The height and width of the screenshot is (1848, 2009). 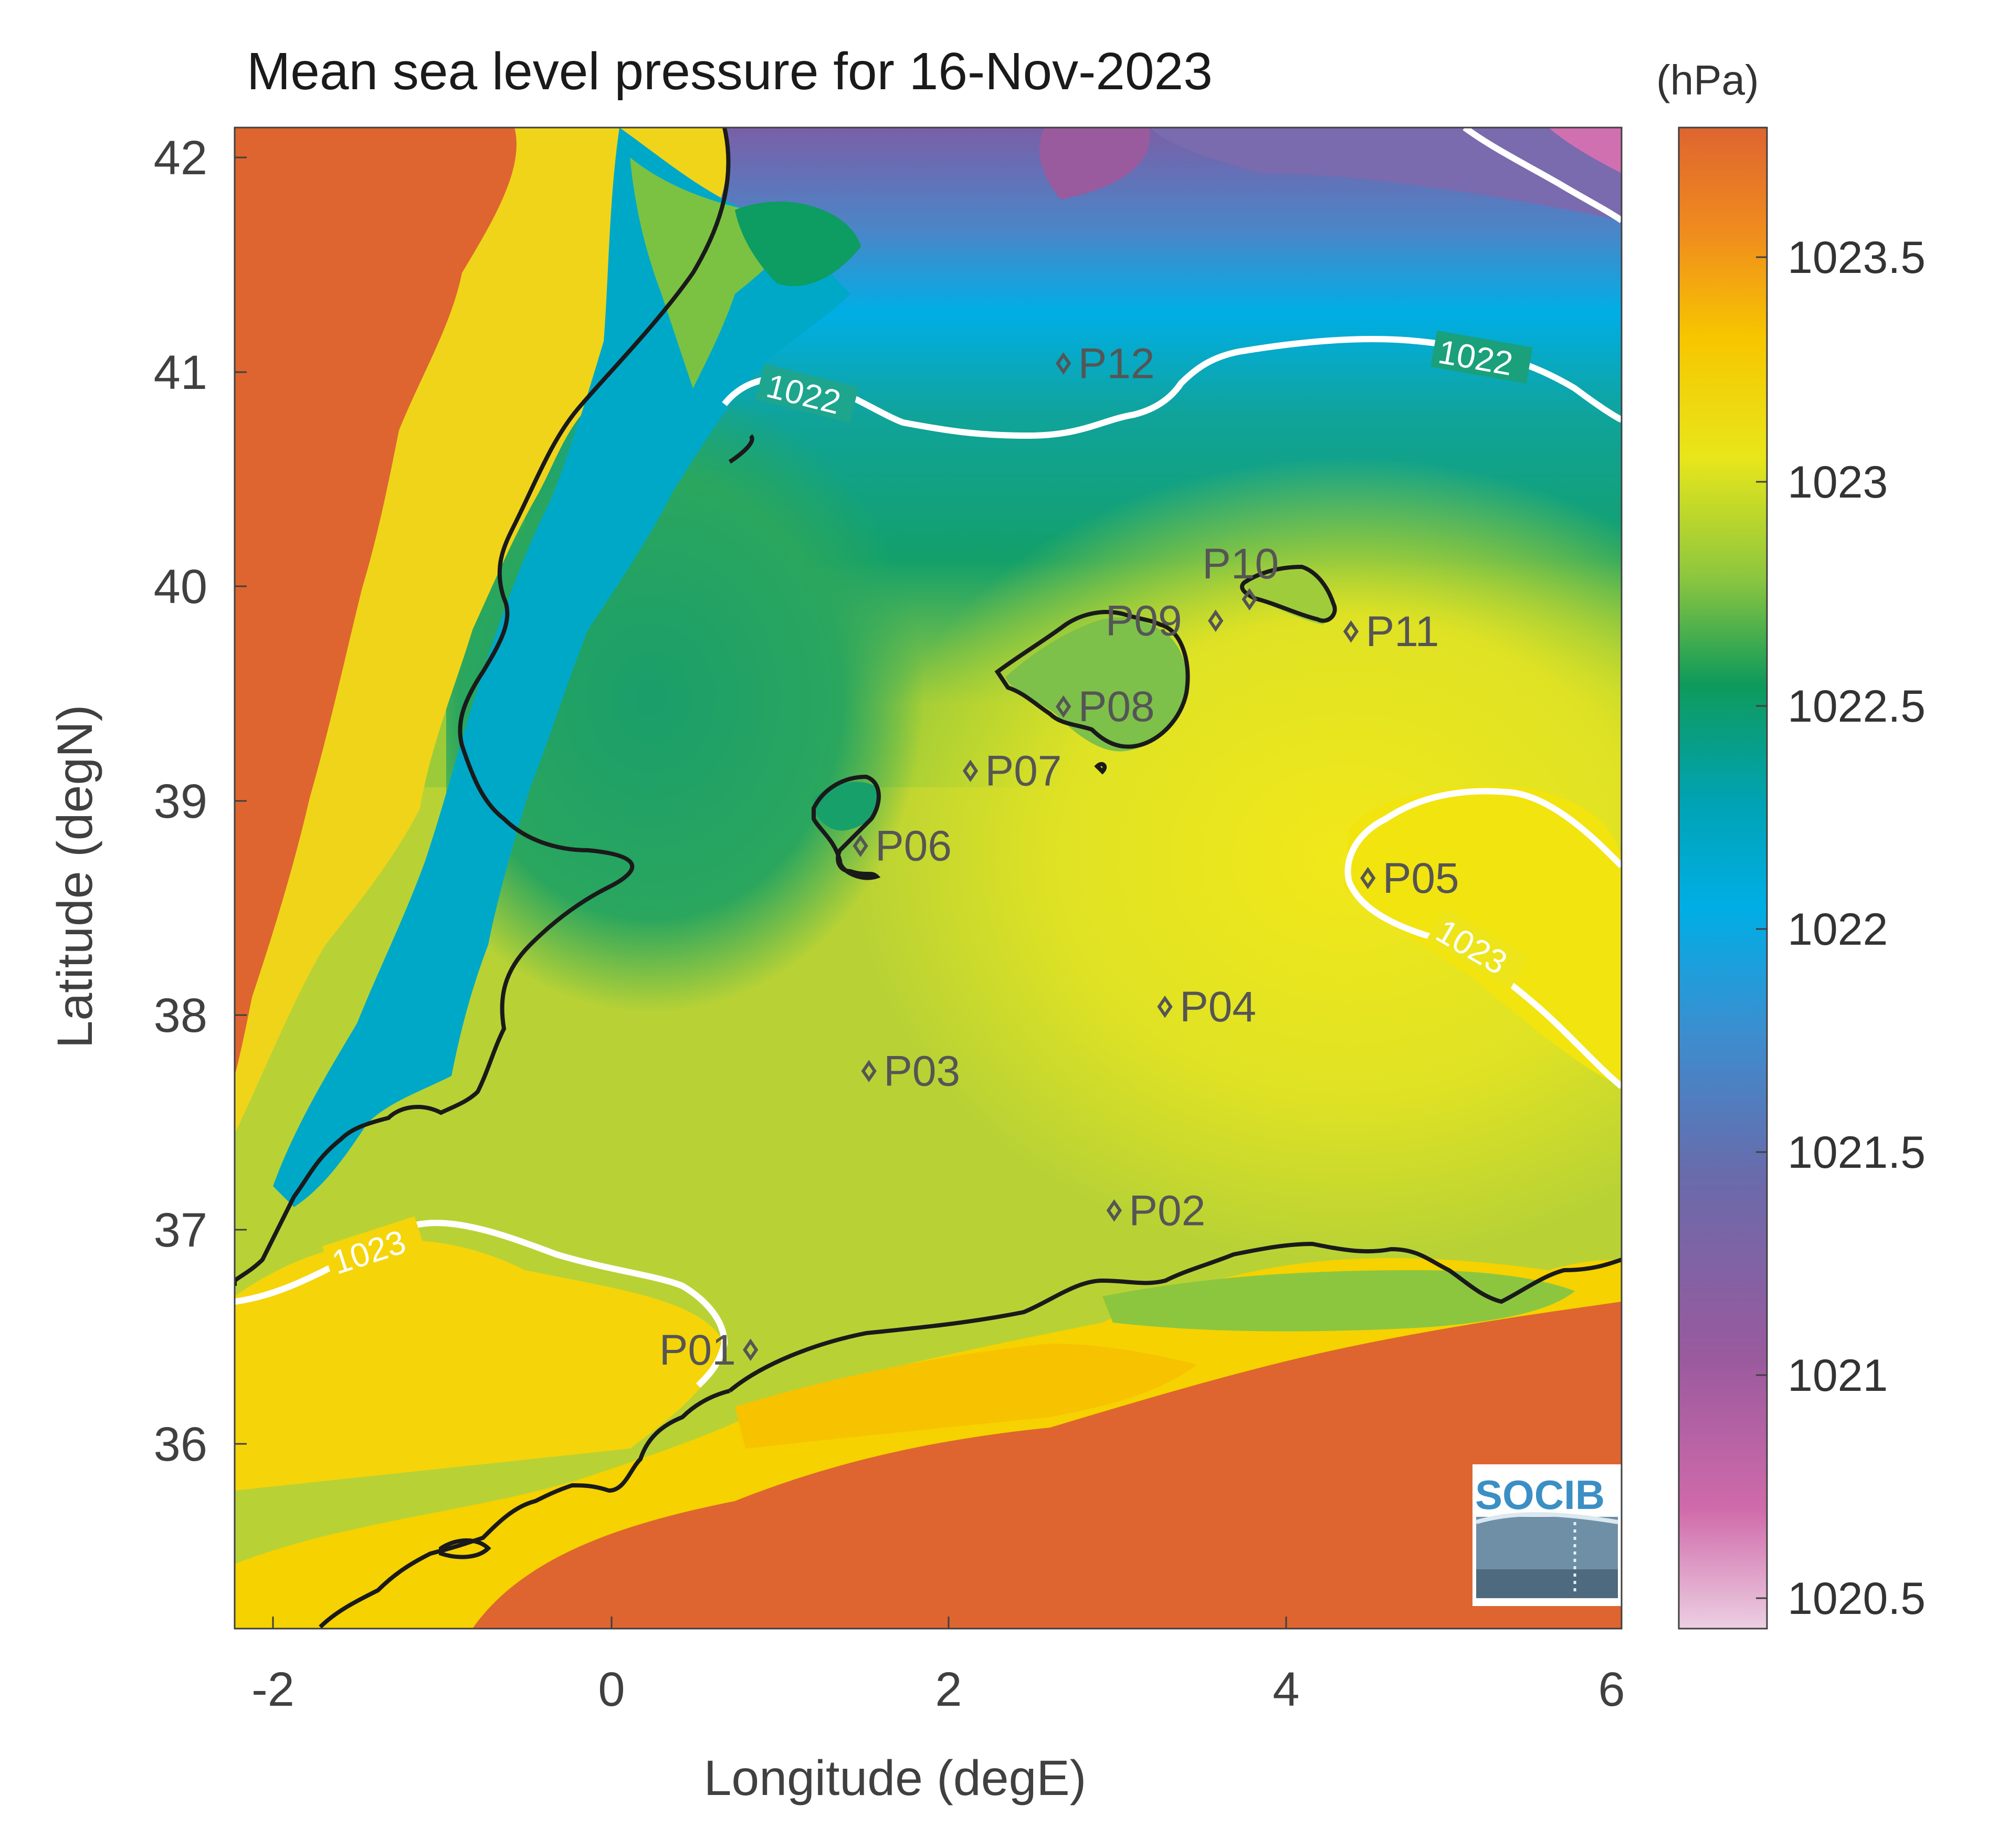 I want to click on sea-high-southwest, so click(x=479, y=1366).